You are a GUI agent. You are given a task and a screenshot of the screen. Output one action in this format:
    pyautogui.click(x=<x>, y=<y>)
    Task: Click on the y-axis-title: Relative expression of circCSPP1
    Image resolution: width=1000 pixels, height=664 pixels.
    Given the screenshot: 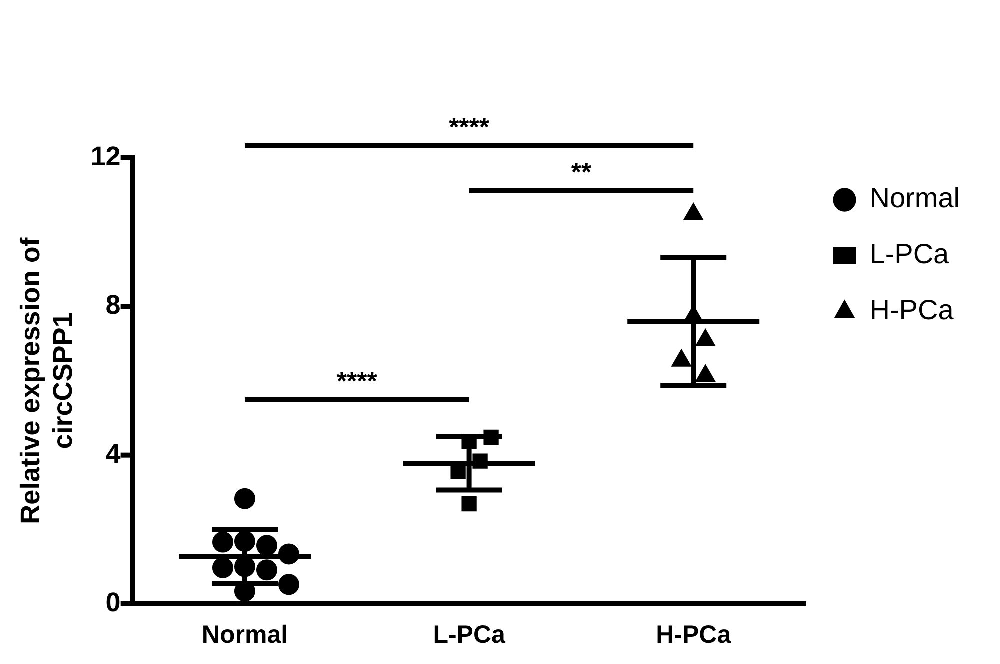 What is the action you would take?
    pyautogui.click(x=47, y=380)
    